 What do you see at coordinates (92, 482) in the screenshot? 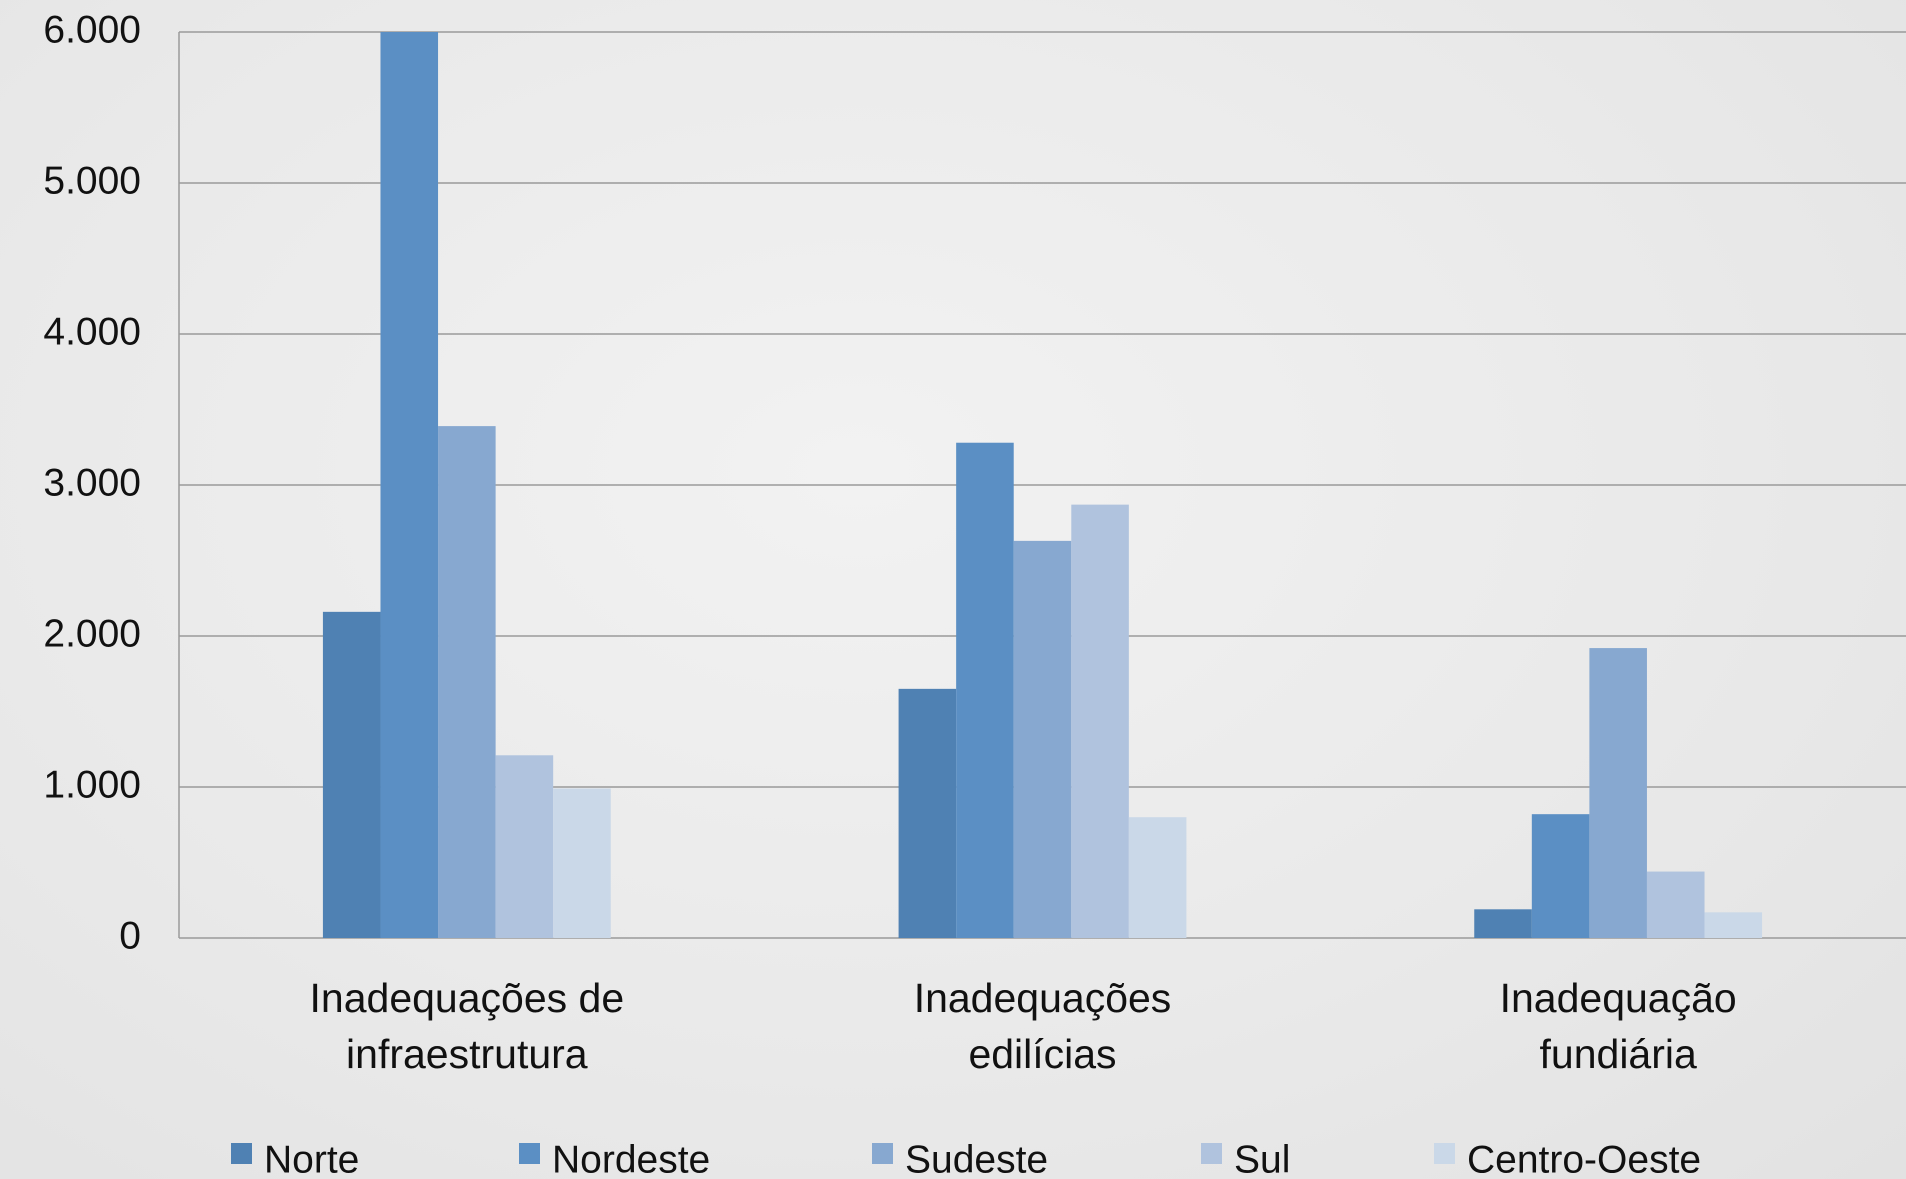
I see `y-tick-label: 3.000` at bounding box center [92, 482].